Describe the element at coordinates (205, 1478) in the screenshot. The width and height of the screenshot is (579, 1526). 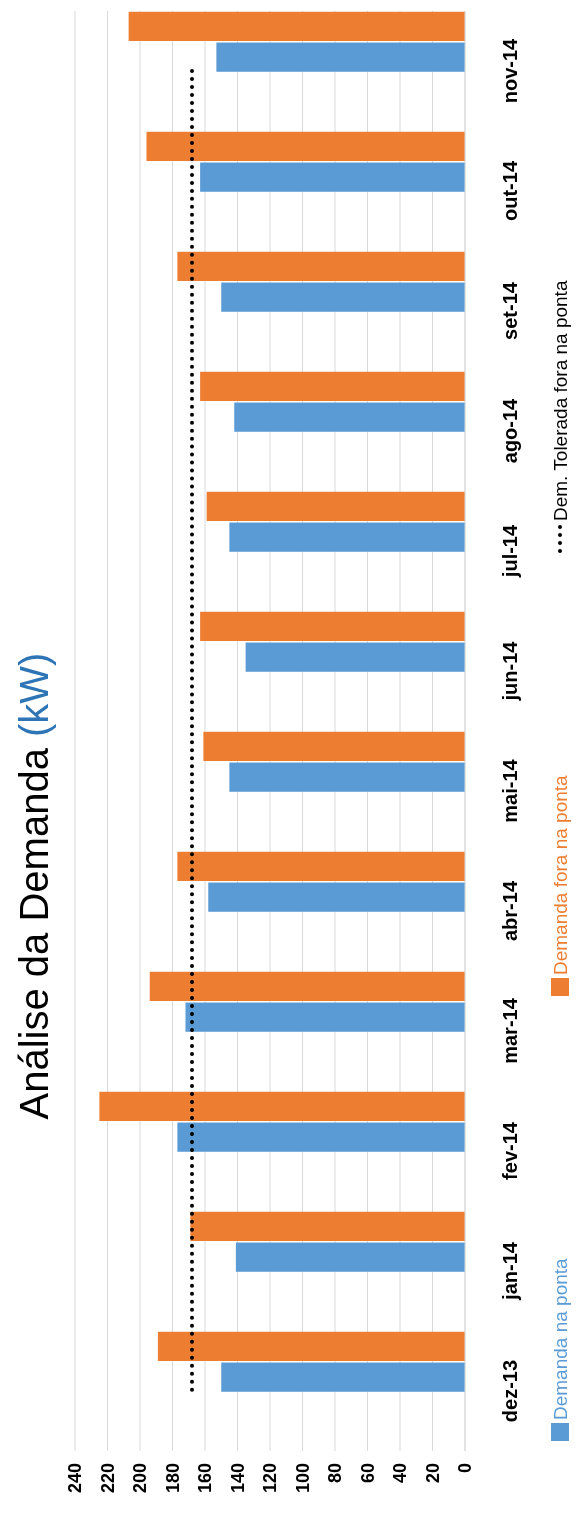
I see `x-tick-label: 160` at that location.